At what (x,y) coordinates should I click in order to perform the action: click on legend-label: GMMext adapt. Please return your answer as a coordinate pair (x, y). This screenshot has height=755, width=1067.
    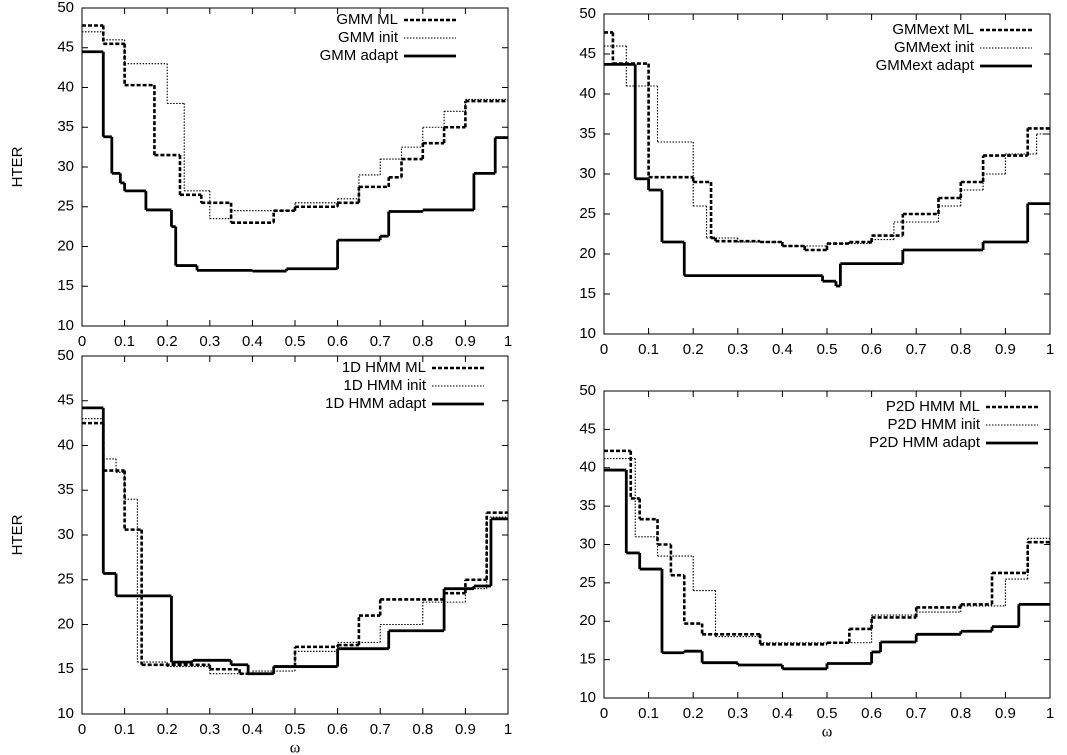
    Looking at the image, I should click on (925, 65).